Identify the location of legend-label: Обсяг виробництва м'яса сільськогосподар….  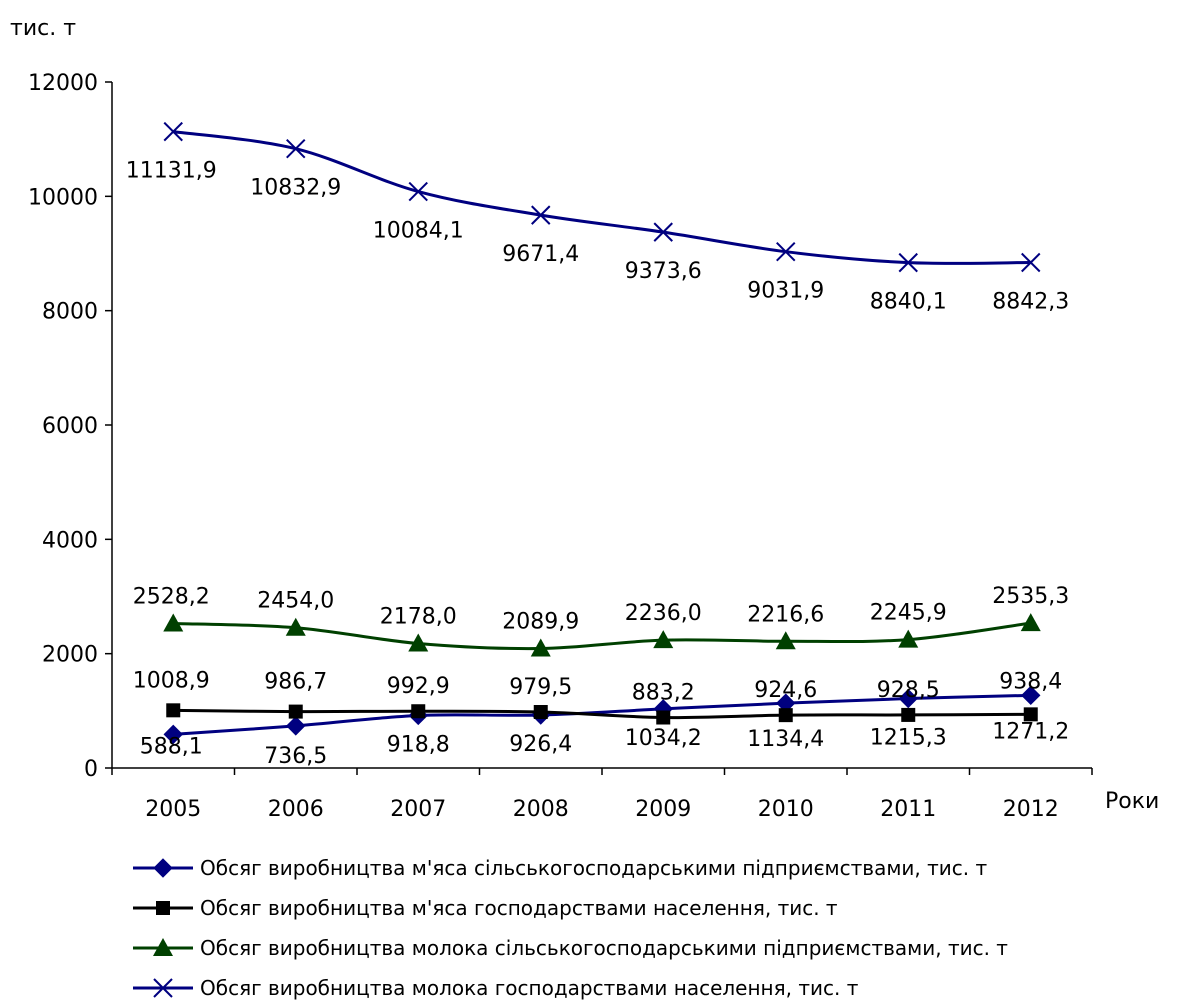
(593, 868).